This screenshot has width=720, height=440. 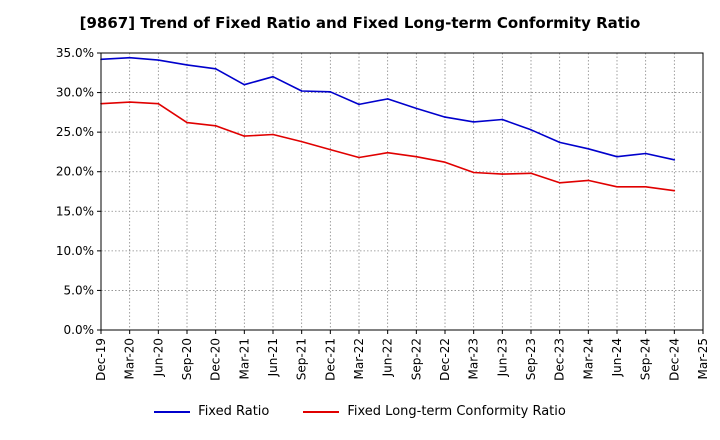 I want to click on x-tick-label: Sep-23, so click(x=531, y=359).